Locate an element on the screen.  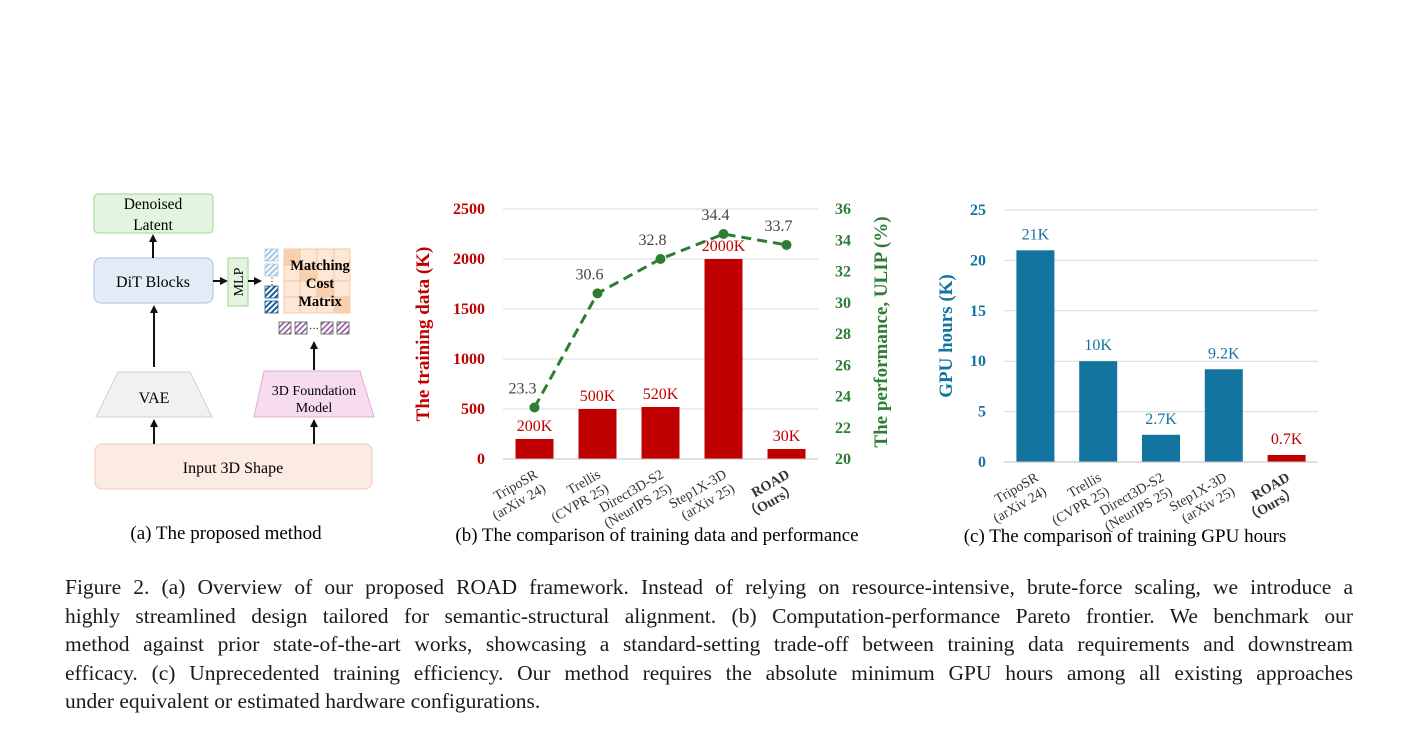
performance-data-label: 30.6 is located at coordinates (590, 274).